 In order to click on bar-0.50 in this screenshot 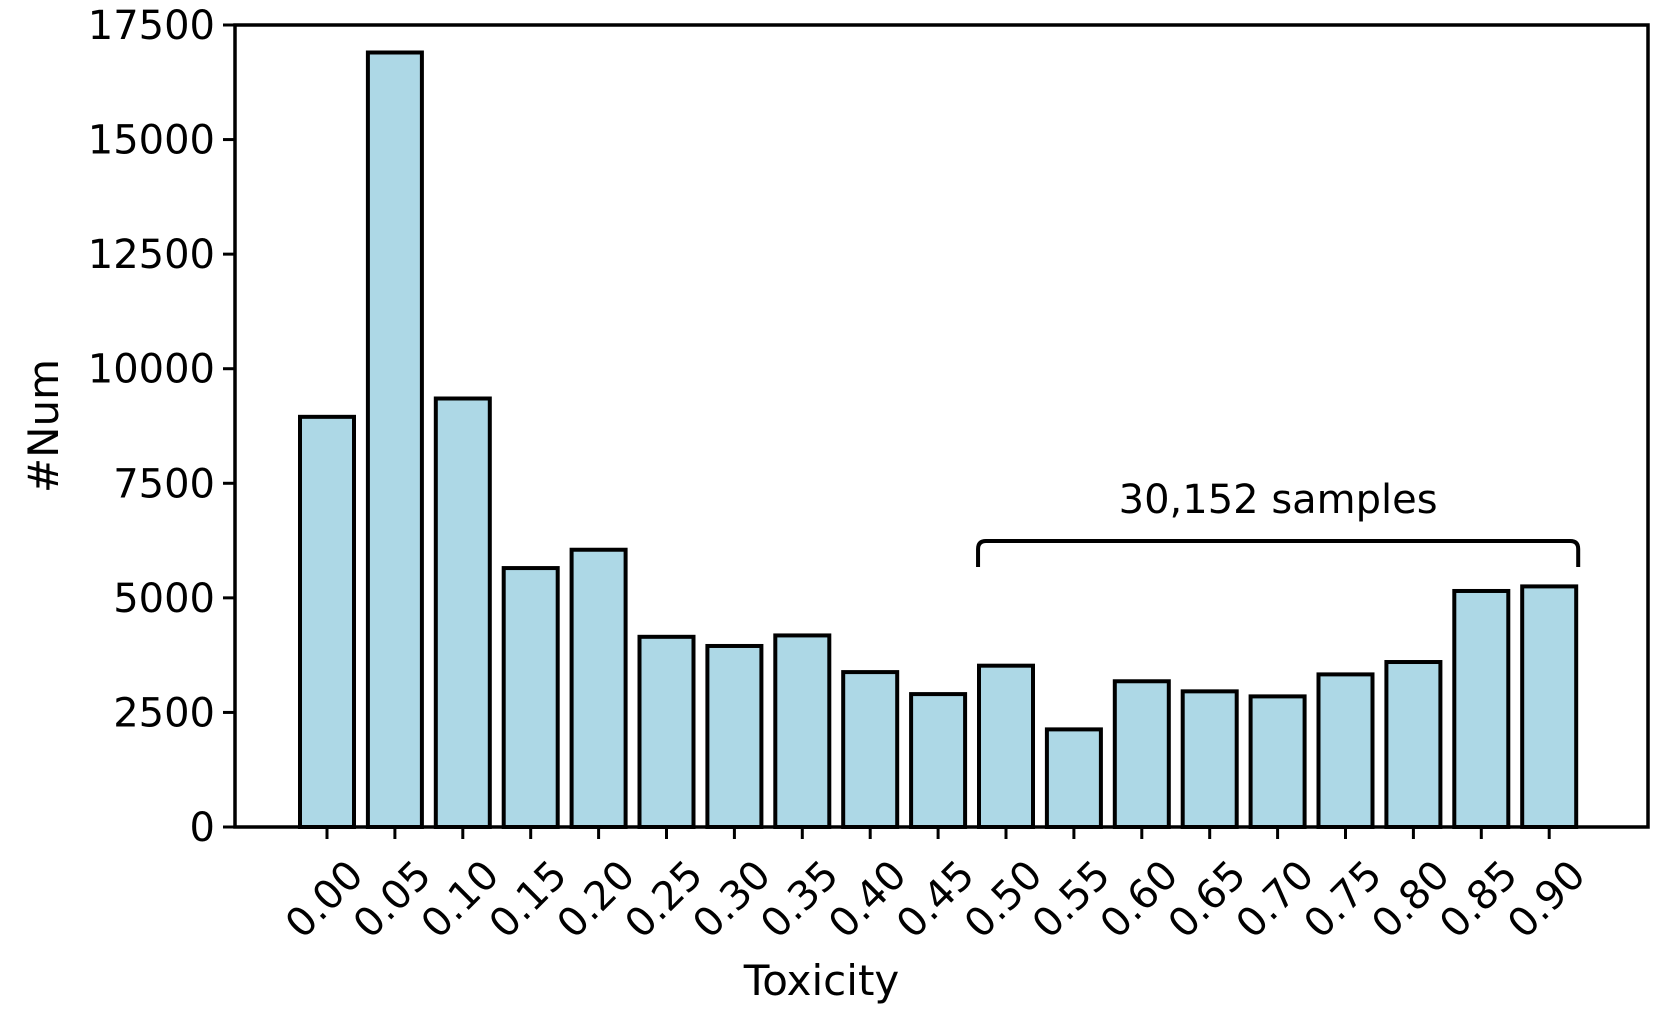, I will do `click(1006, 746)`.